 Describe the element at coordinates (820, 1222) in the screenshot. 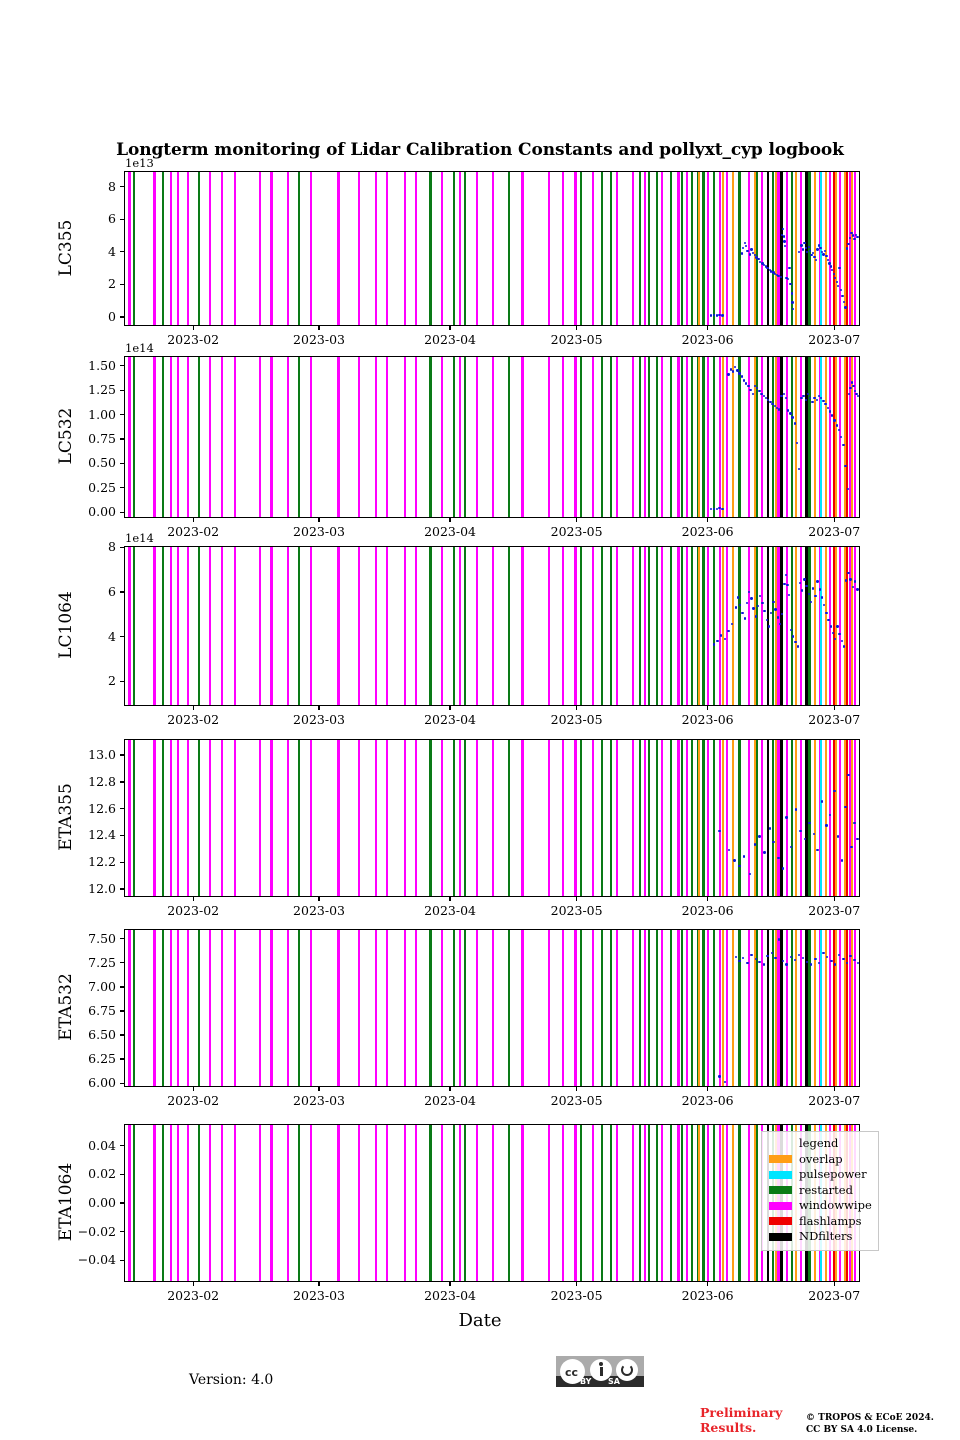

I see `legend-item-flashlamps: flashlamps` at that location.